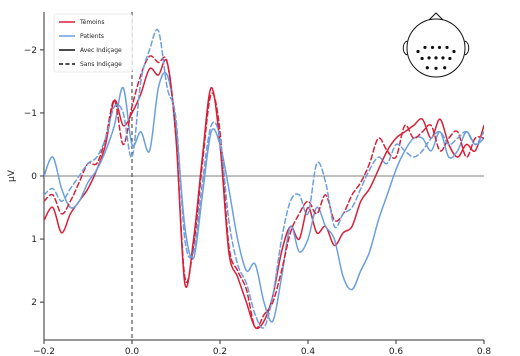  What do you see at coordinates (436, 16) in the screenshot?
I see `head-nose` at bounding box center [436, 16].